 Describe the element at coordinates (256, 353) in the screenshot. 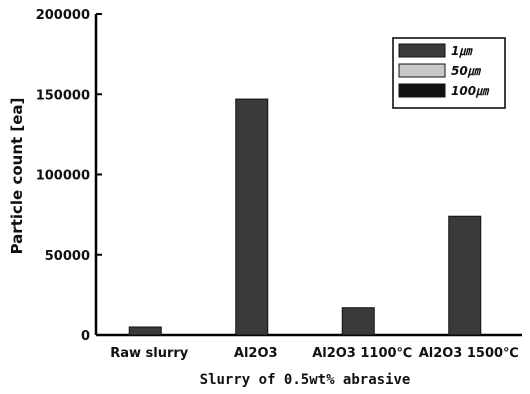

I see `x-tick-label: Al2O3` at that location.